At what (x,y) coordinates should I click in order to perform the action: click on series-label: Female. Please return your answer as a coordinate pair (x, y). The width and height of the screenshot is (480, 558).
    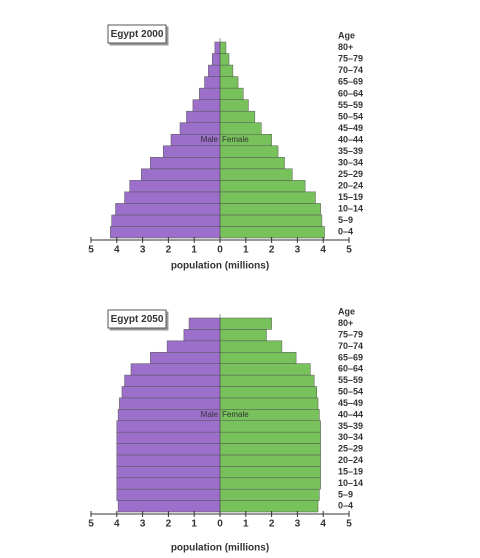
    Looking at the image, I should click on (235, 414).